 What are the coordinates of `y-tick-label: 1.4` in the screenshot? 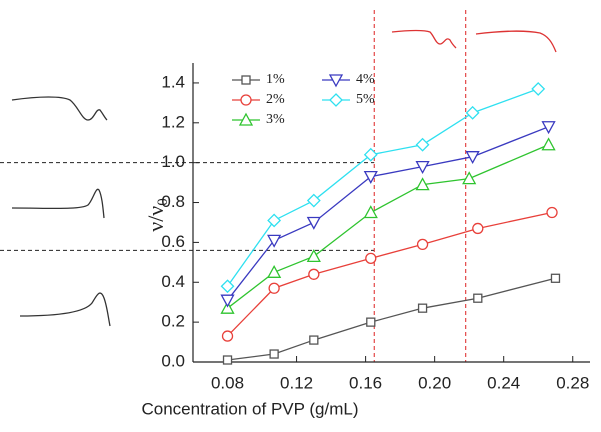 It's located at (173, 81).